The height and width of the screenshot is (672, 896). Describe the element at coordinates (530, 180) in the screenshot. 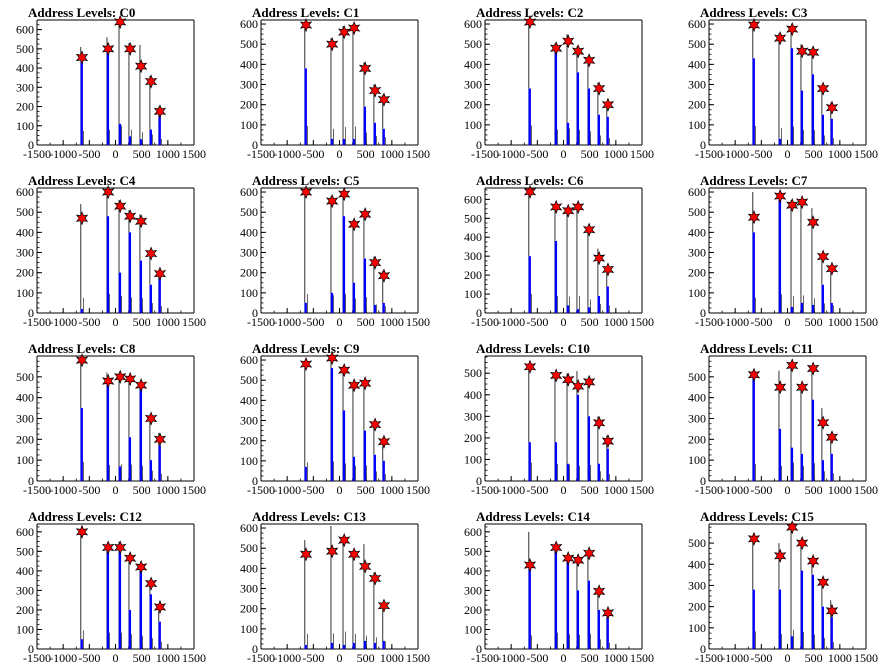

I see `chart-title: Address Levels: C6` at that location.